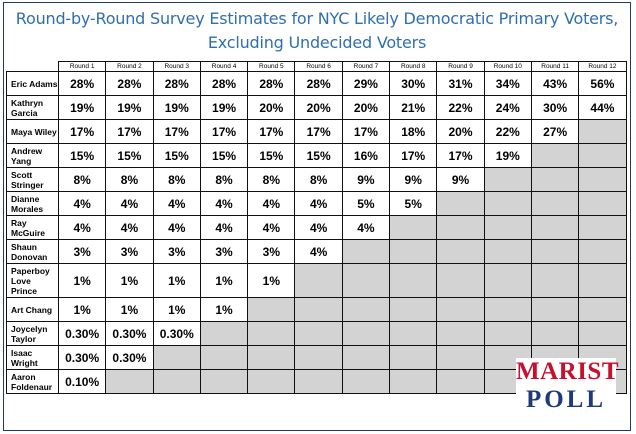 Image resolution: width=636 pixels, height=434 pixels. What do you see at coordinates (602, 107) in the screenshot?
I see `vote-share-cell: 44%` at bounding box center [602, 107].